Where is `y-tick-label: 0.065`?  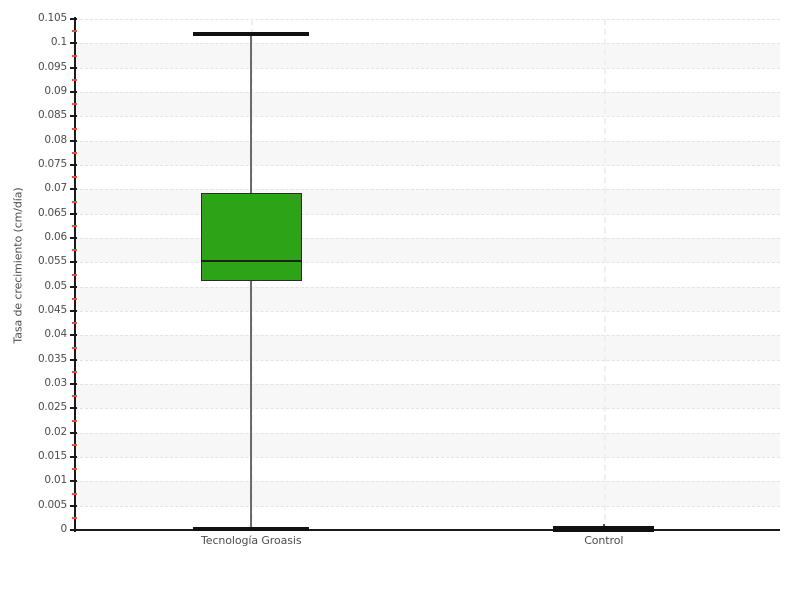
y-tick-label: 0.065 is located at coordinates (52, 212).